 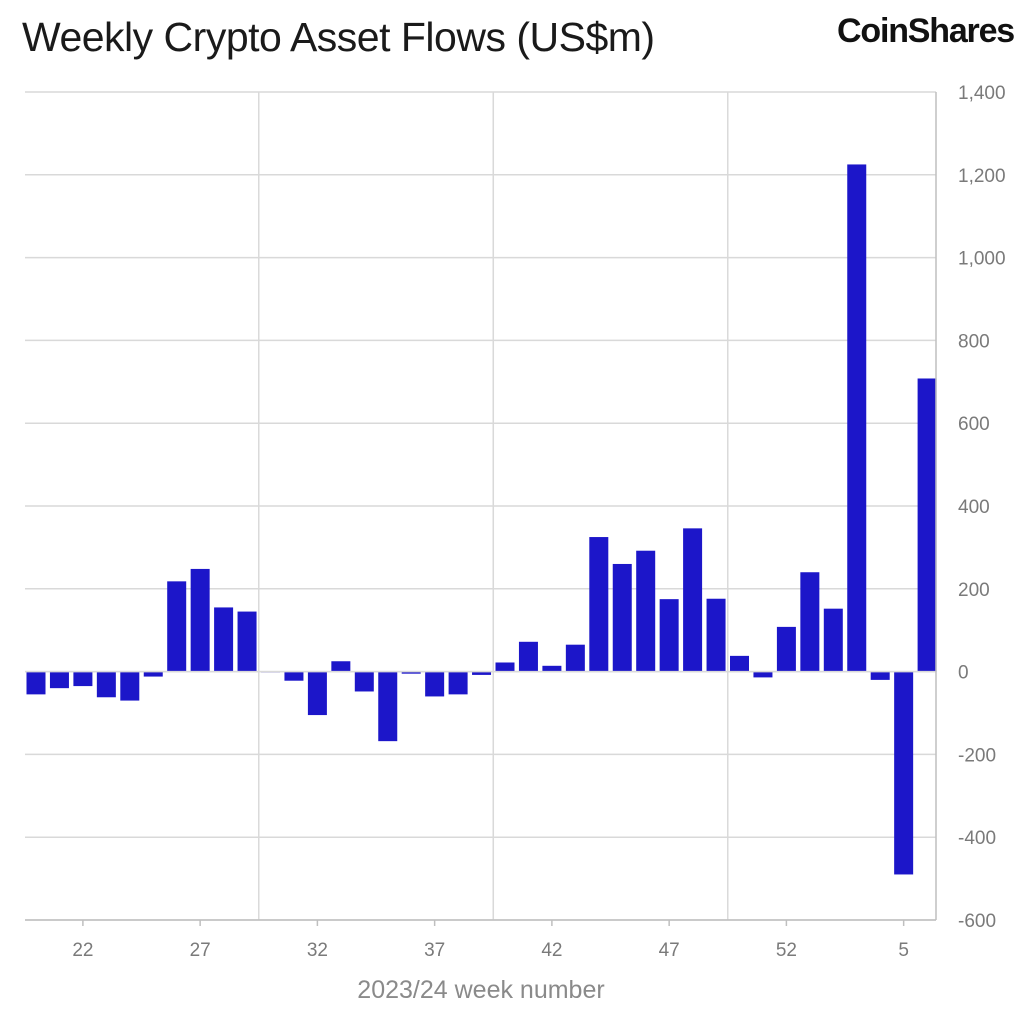 What do you see at coordinates (982, 93) in the screenshot?
I see `y-tick-label: 1,400` at bounding box center [982, 93].